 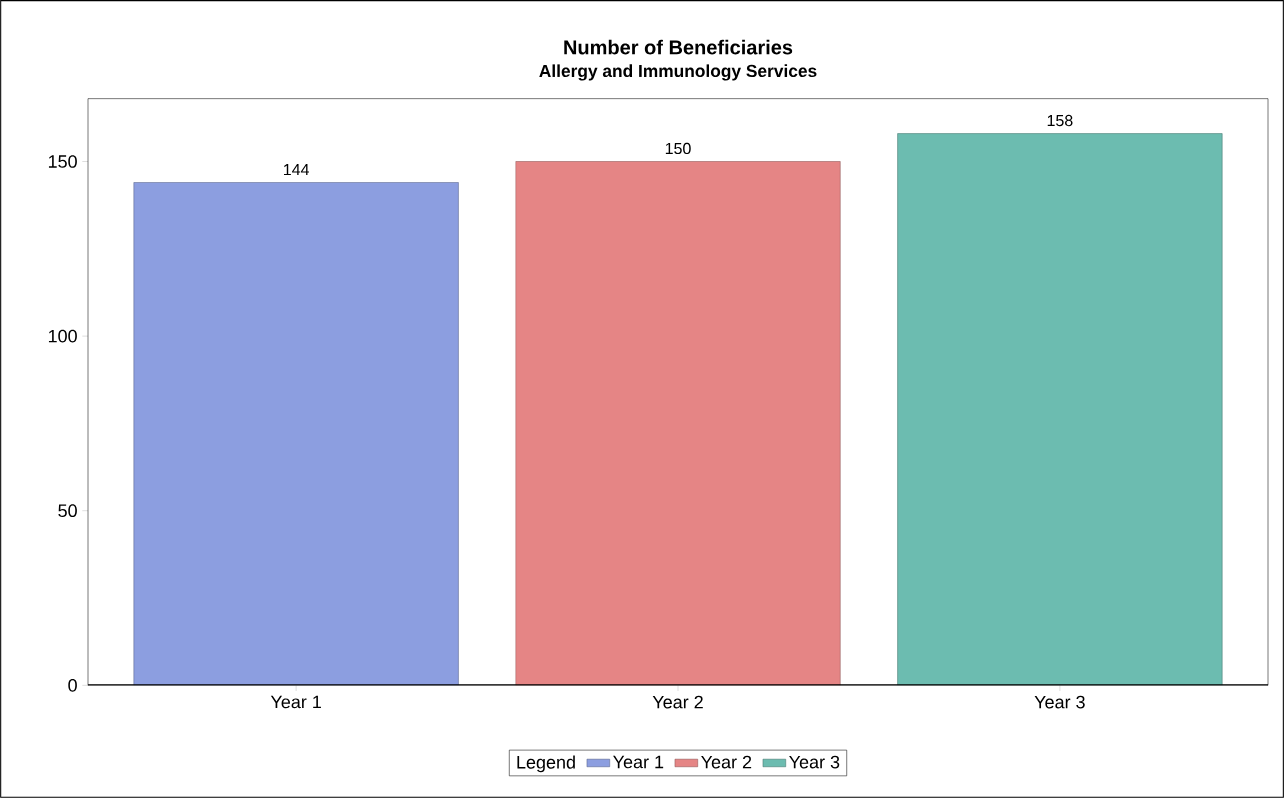 What do you see at coordinates (678, 72) in the screenshot?
I see `chart-subtitle: Allergy and Immunology Services` at bounding box center [678, 72].